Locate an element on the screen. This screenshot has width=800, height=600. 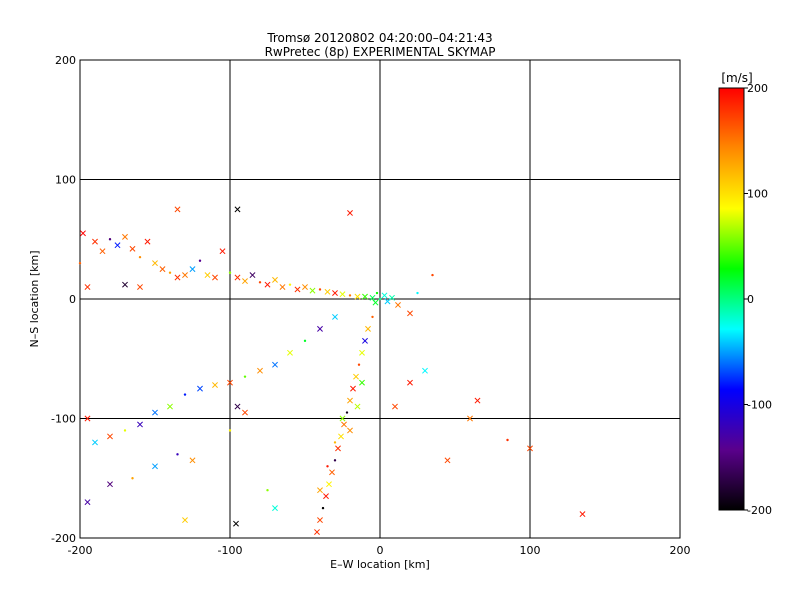
colorbar: [m/s] -200 -100 0 100 200 is located at coordinates (745, 294).